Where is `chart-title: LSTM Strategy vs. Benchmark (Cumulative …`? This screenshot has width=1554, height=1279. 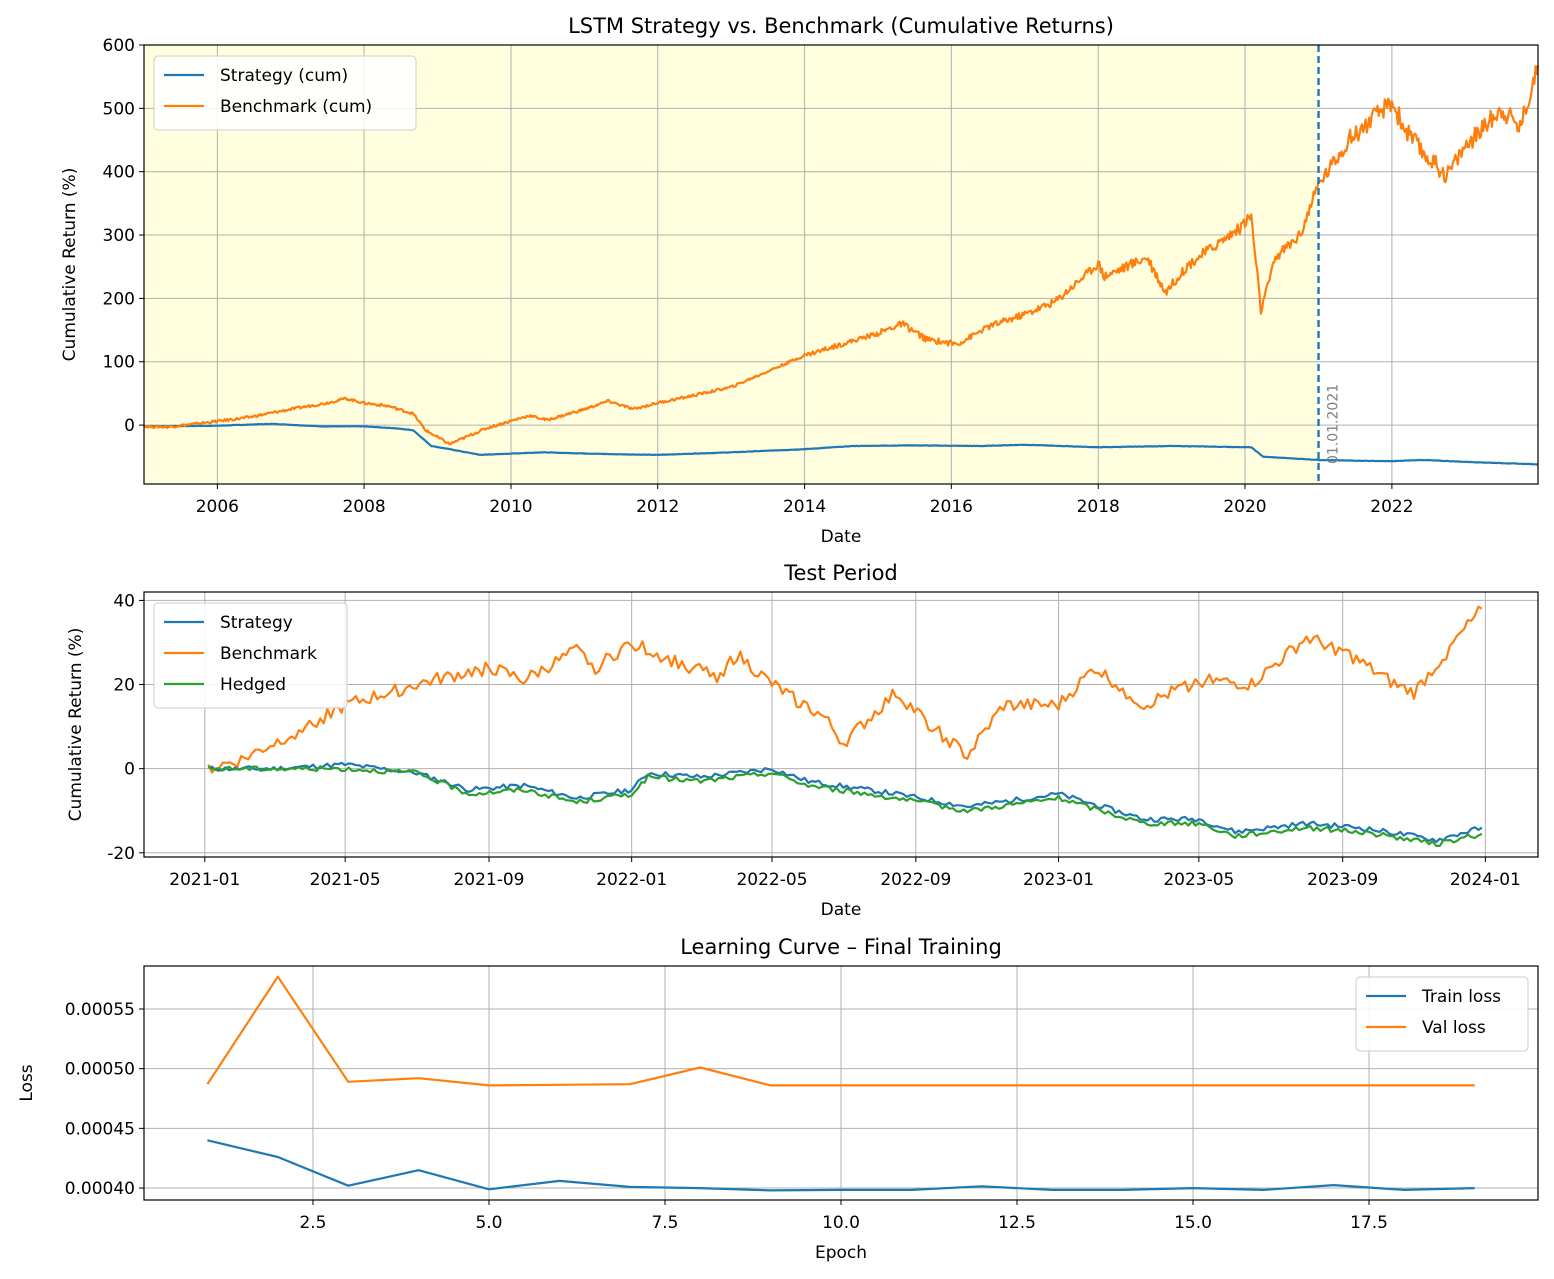 chart-title: LSTM Strategy vs. Benchmark (Cumulative … is located at coordinates (841, 26).